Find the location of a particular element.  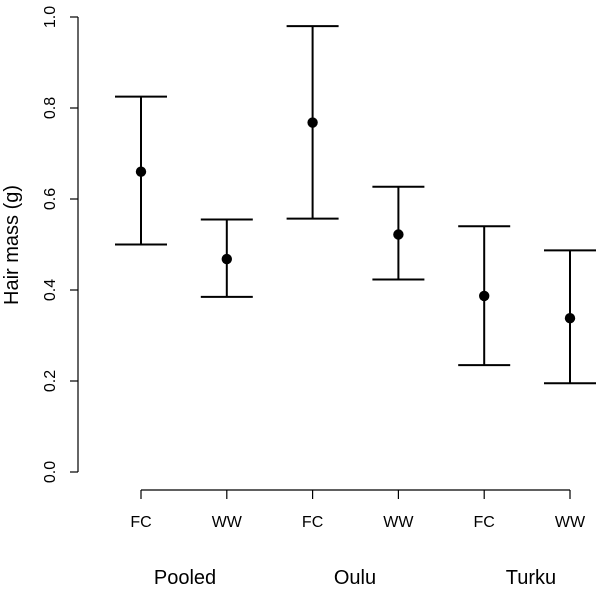

group-label: Turku is located at coordinates (531, 578).